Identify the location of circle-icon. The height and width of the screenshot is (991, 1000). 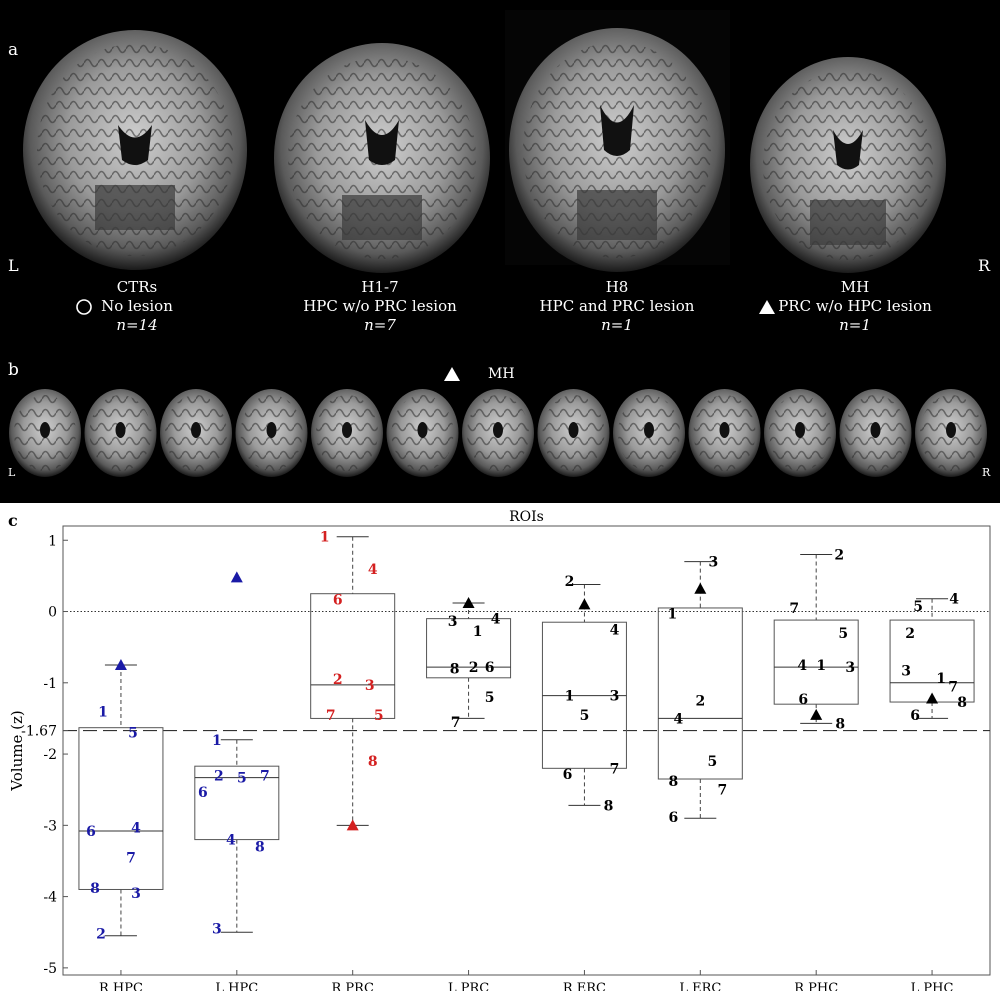
(84, 307).